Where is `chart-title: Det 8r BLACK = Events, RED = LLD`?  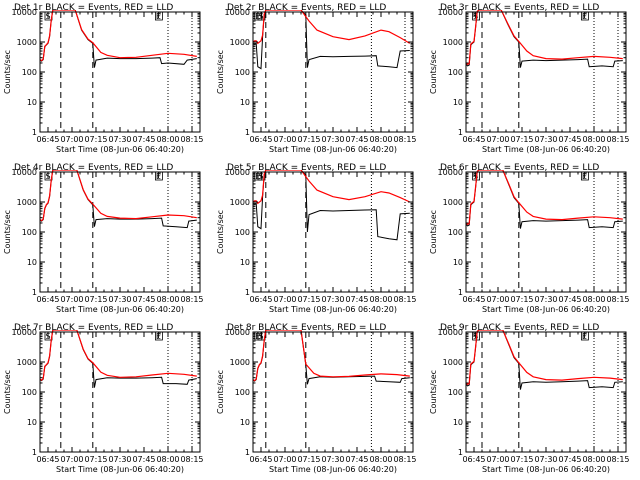 chart-title: Det 8r BLACK = Events, RED = LLD is located at coordinates (306, 328).